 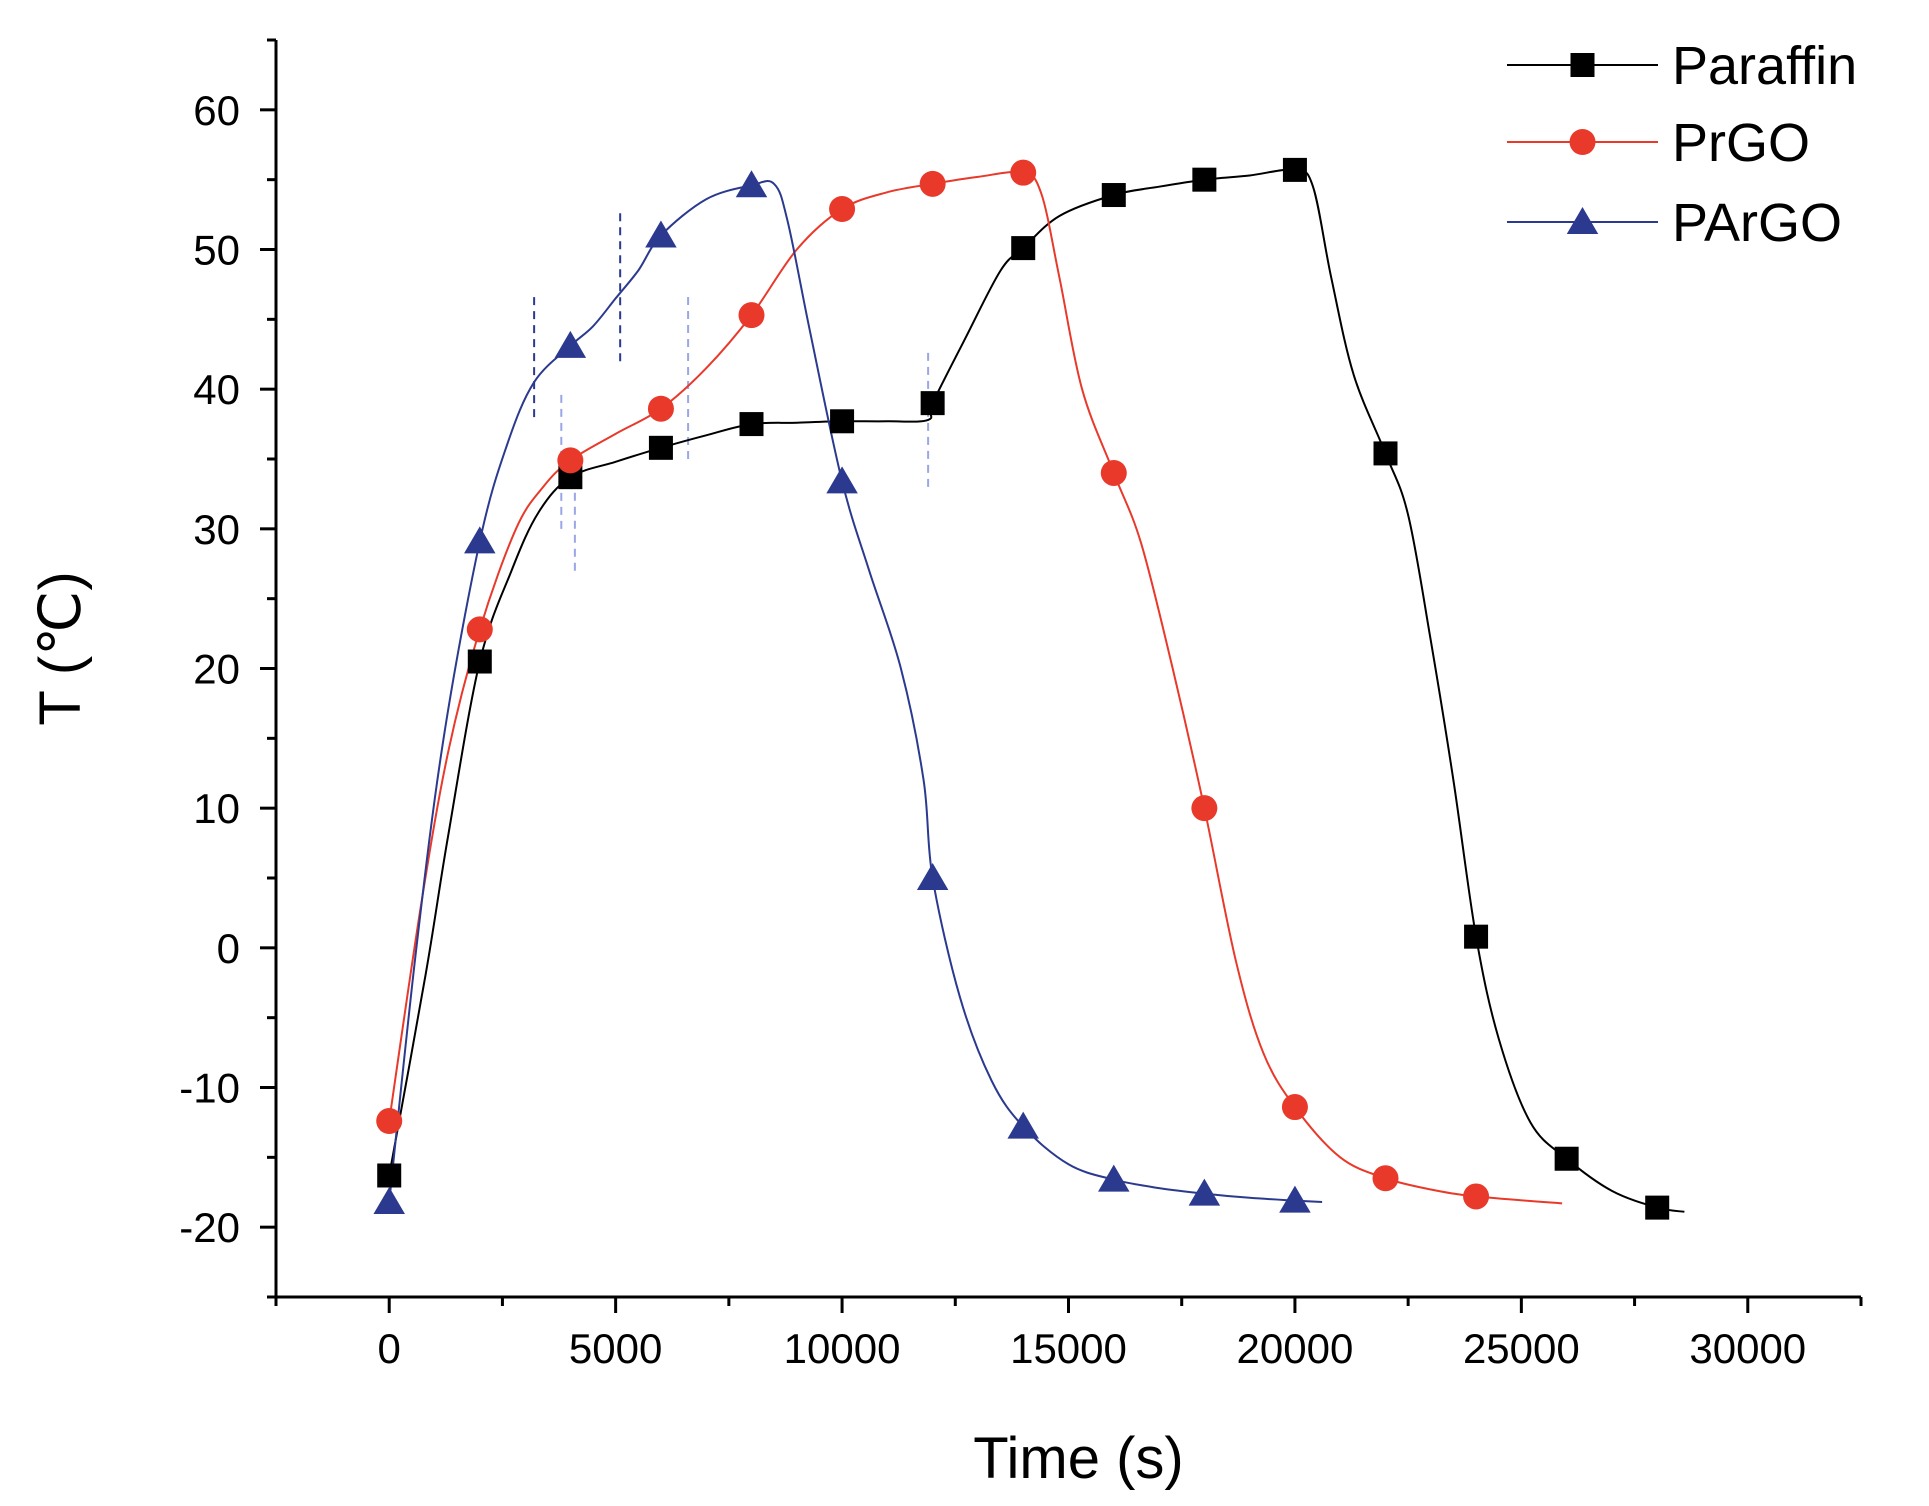 I want to click on x-tick-label: 5000, so click(x=615, y=1348).